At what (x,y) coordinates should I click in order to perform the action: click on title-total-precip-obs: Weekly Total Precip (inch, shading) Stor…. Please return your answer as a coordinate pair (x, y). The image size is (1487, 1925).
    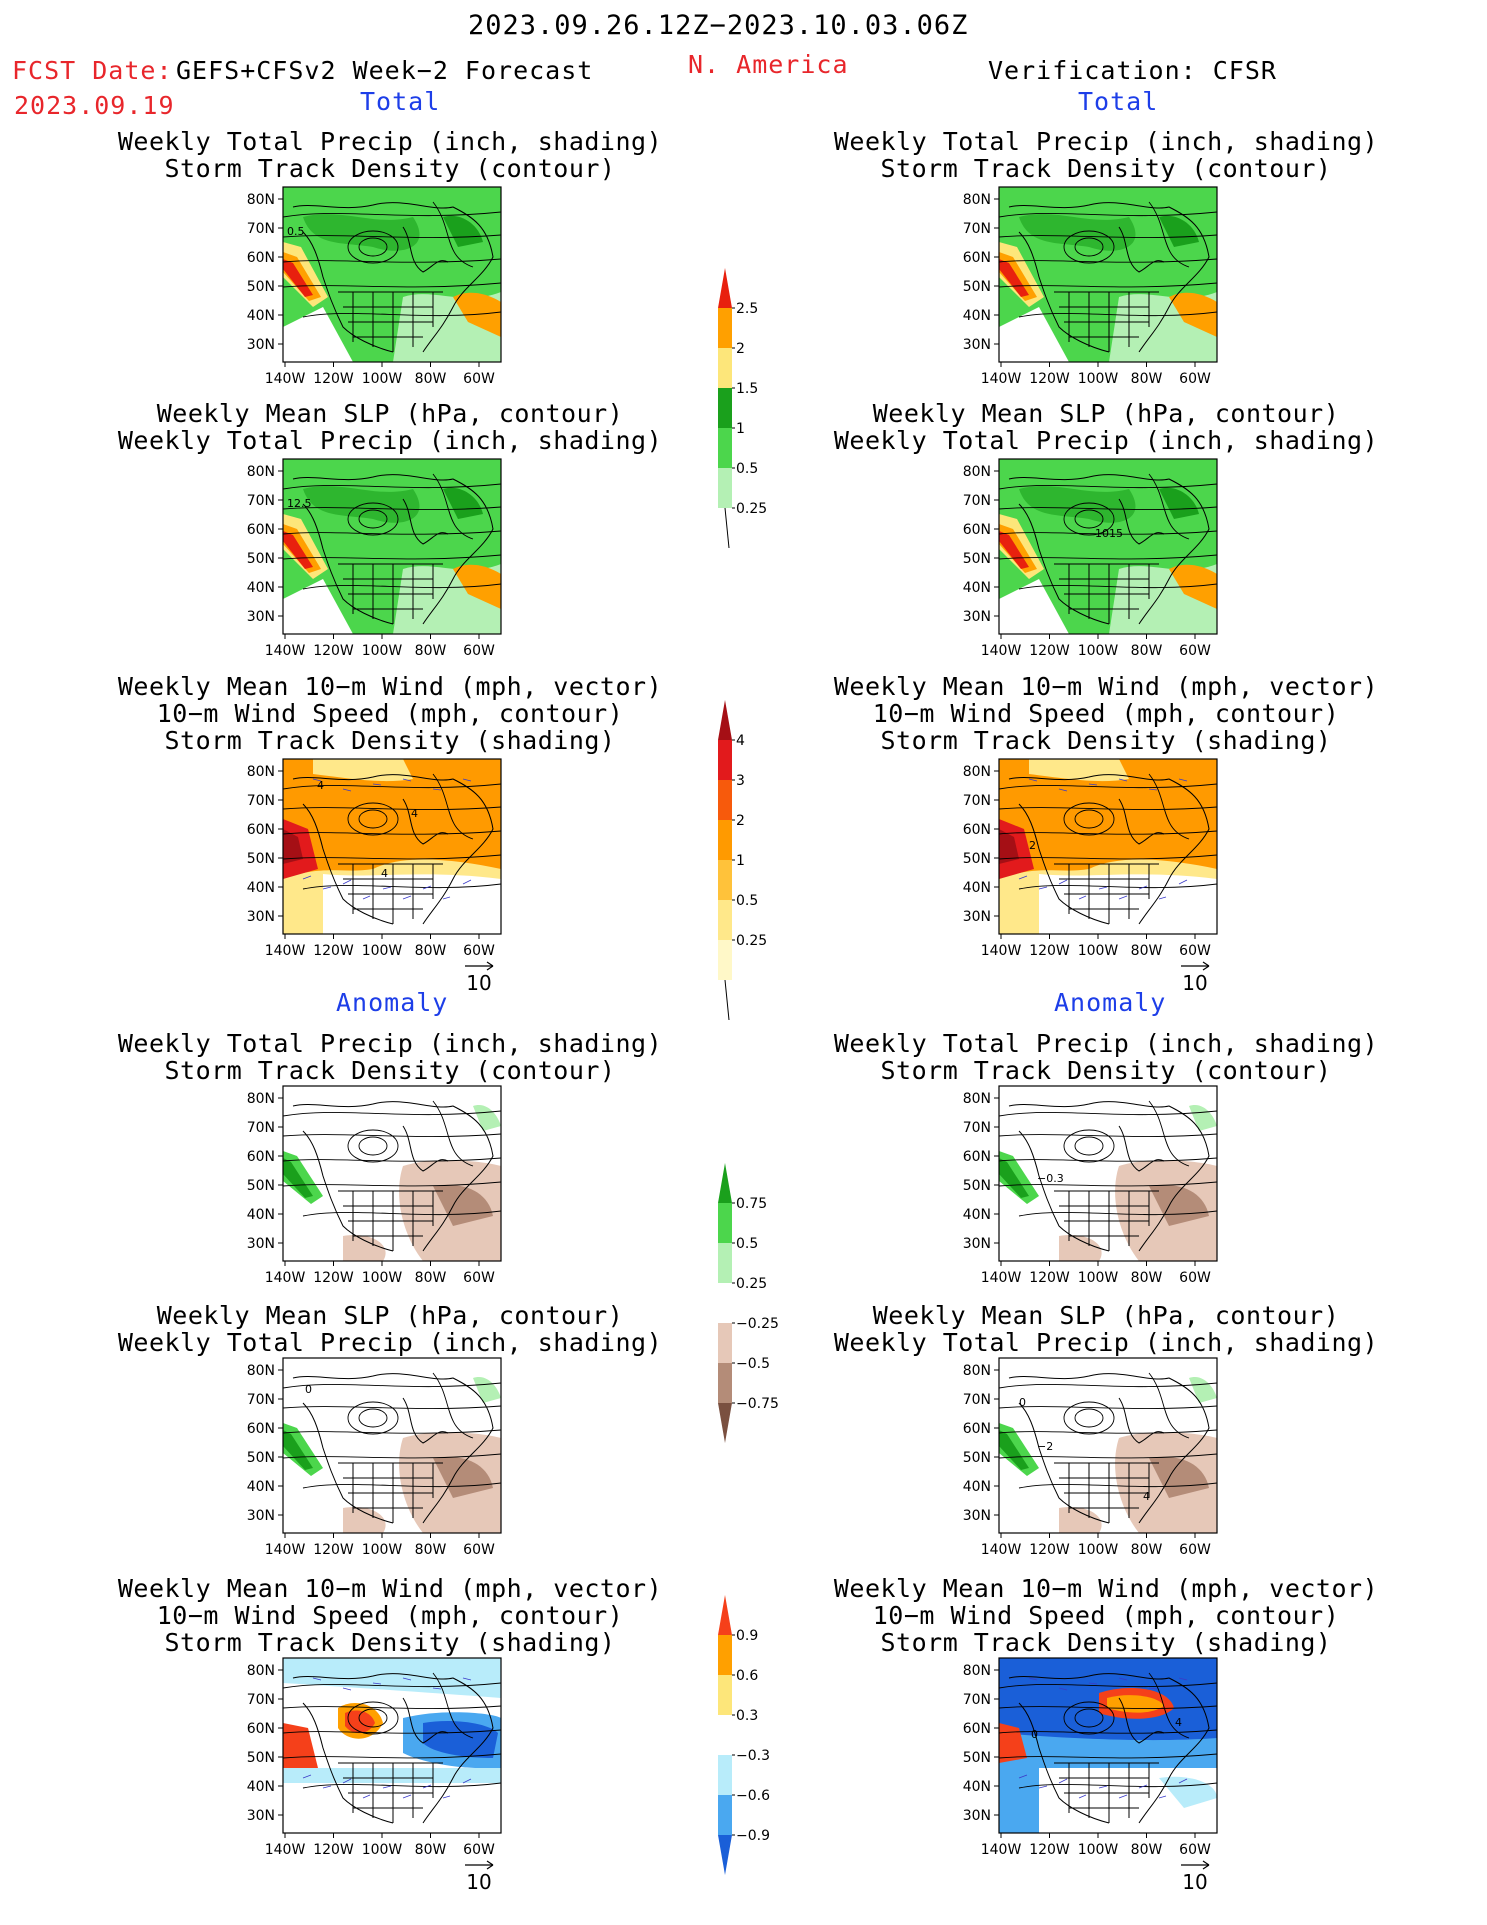
    Looking at the image, I should click on (1106, 155).